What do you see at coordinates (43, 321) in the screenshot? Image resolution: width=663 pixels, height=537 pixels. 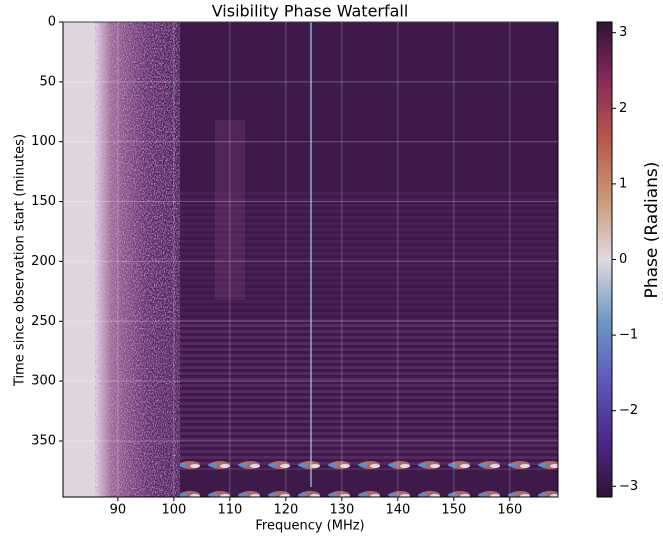 I see `y-tick-label: 250` at bounding box center [43, 321].